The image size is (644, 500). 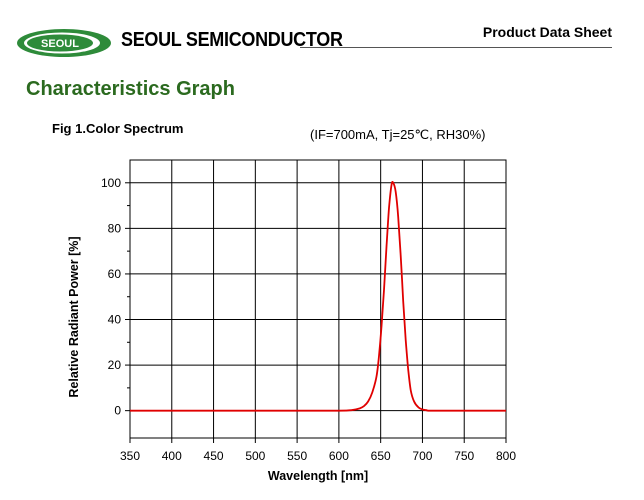 I want to click on y-tick-label: 40, so click(x=115, y=320).